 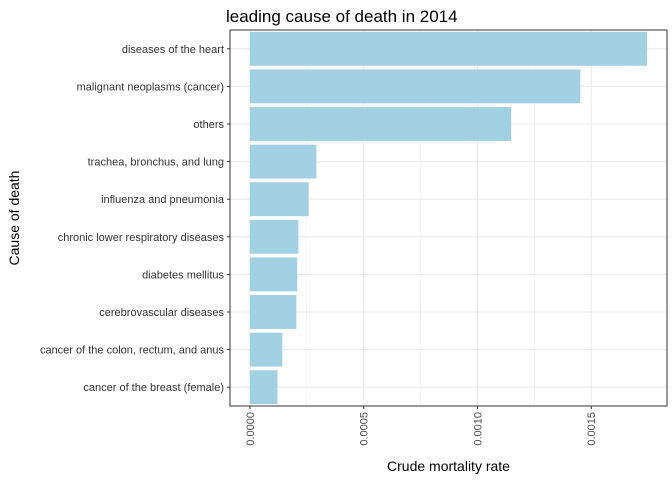 I want to click on category-label-3: trachea, bronchus, and lung, so click(x=156, y=163).